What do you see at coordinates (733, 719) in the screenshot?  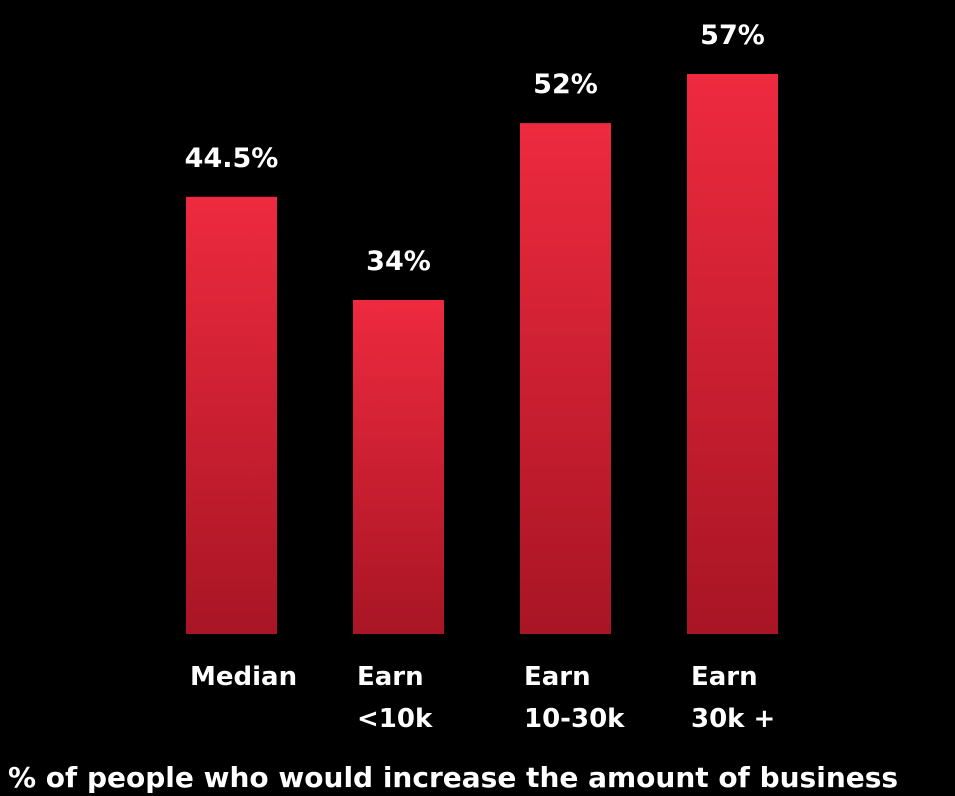 I see `category-label-3-line-1: 30k +` at bounding box center [733, 719].